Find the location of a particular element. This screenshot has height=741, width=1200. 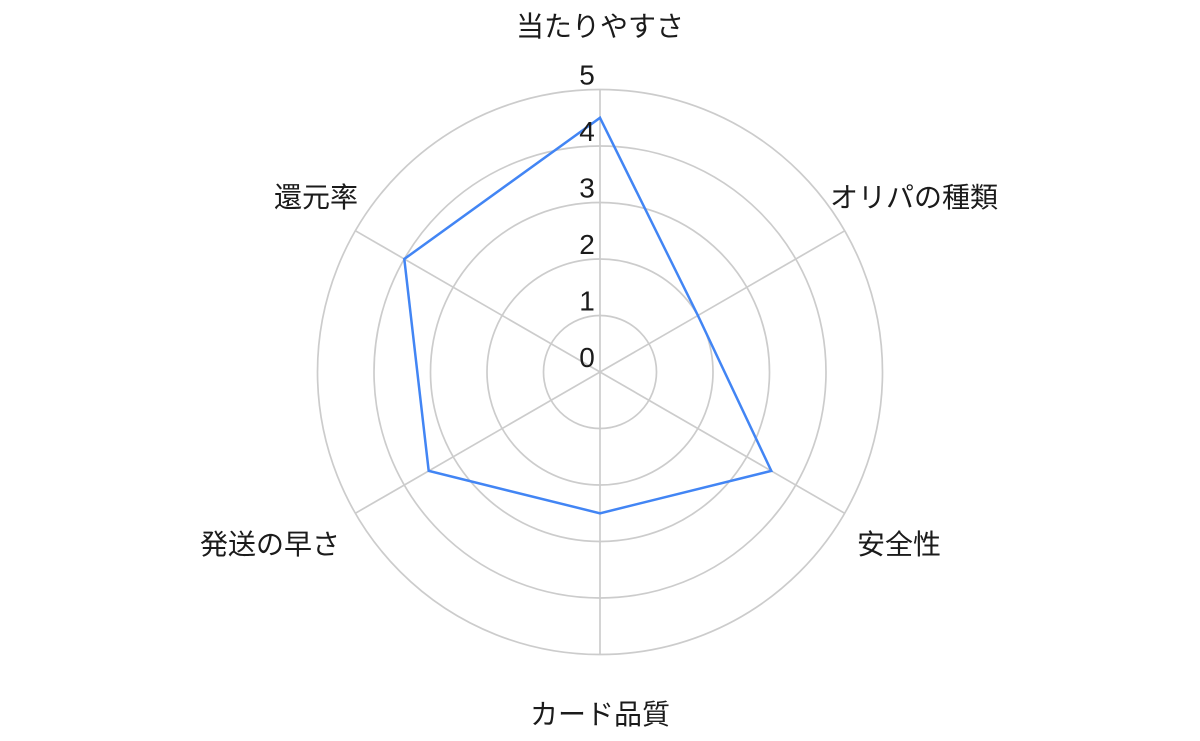

tick-label-1: 1 is located at coordinates (587, 301).